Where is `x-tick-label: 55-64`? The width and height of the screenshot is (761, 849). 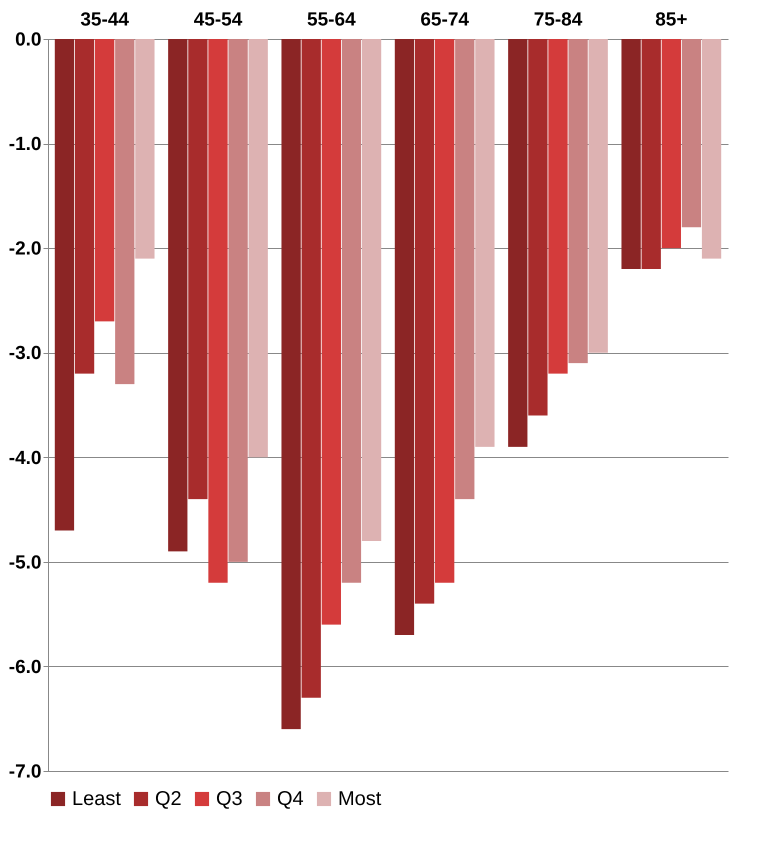 x-tick-label: 55-64 is located at coordinates (331, 20).